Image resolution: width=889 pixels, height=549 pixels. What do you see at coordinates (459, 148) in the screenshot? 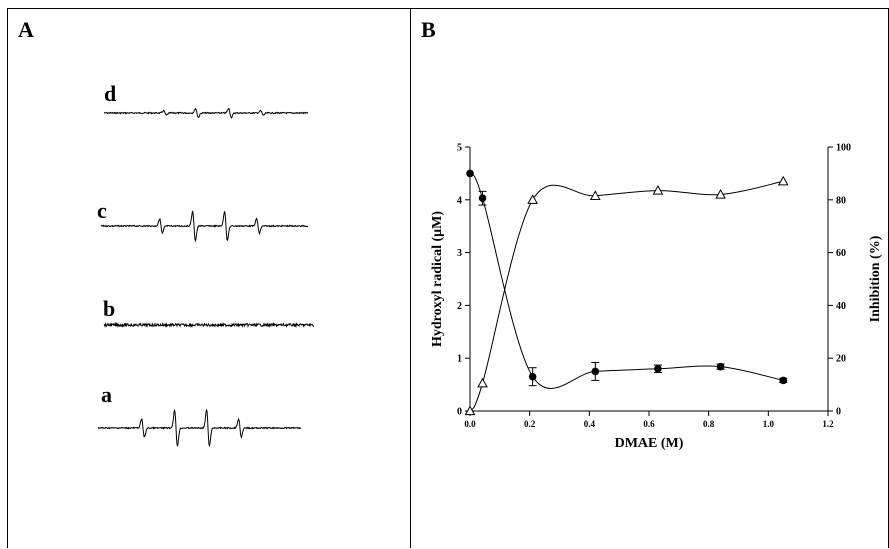
I see `y-tick-label: 5` at bounding box center [459, 148].